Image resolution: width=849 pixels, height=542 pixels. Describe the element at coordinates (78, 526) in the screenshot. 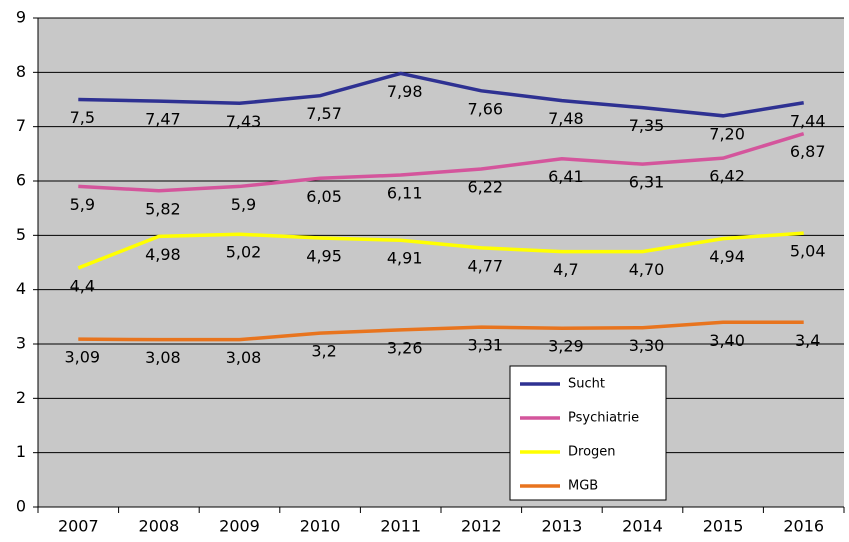

I see `x-tick-label: 2007` at that location.